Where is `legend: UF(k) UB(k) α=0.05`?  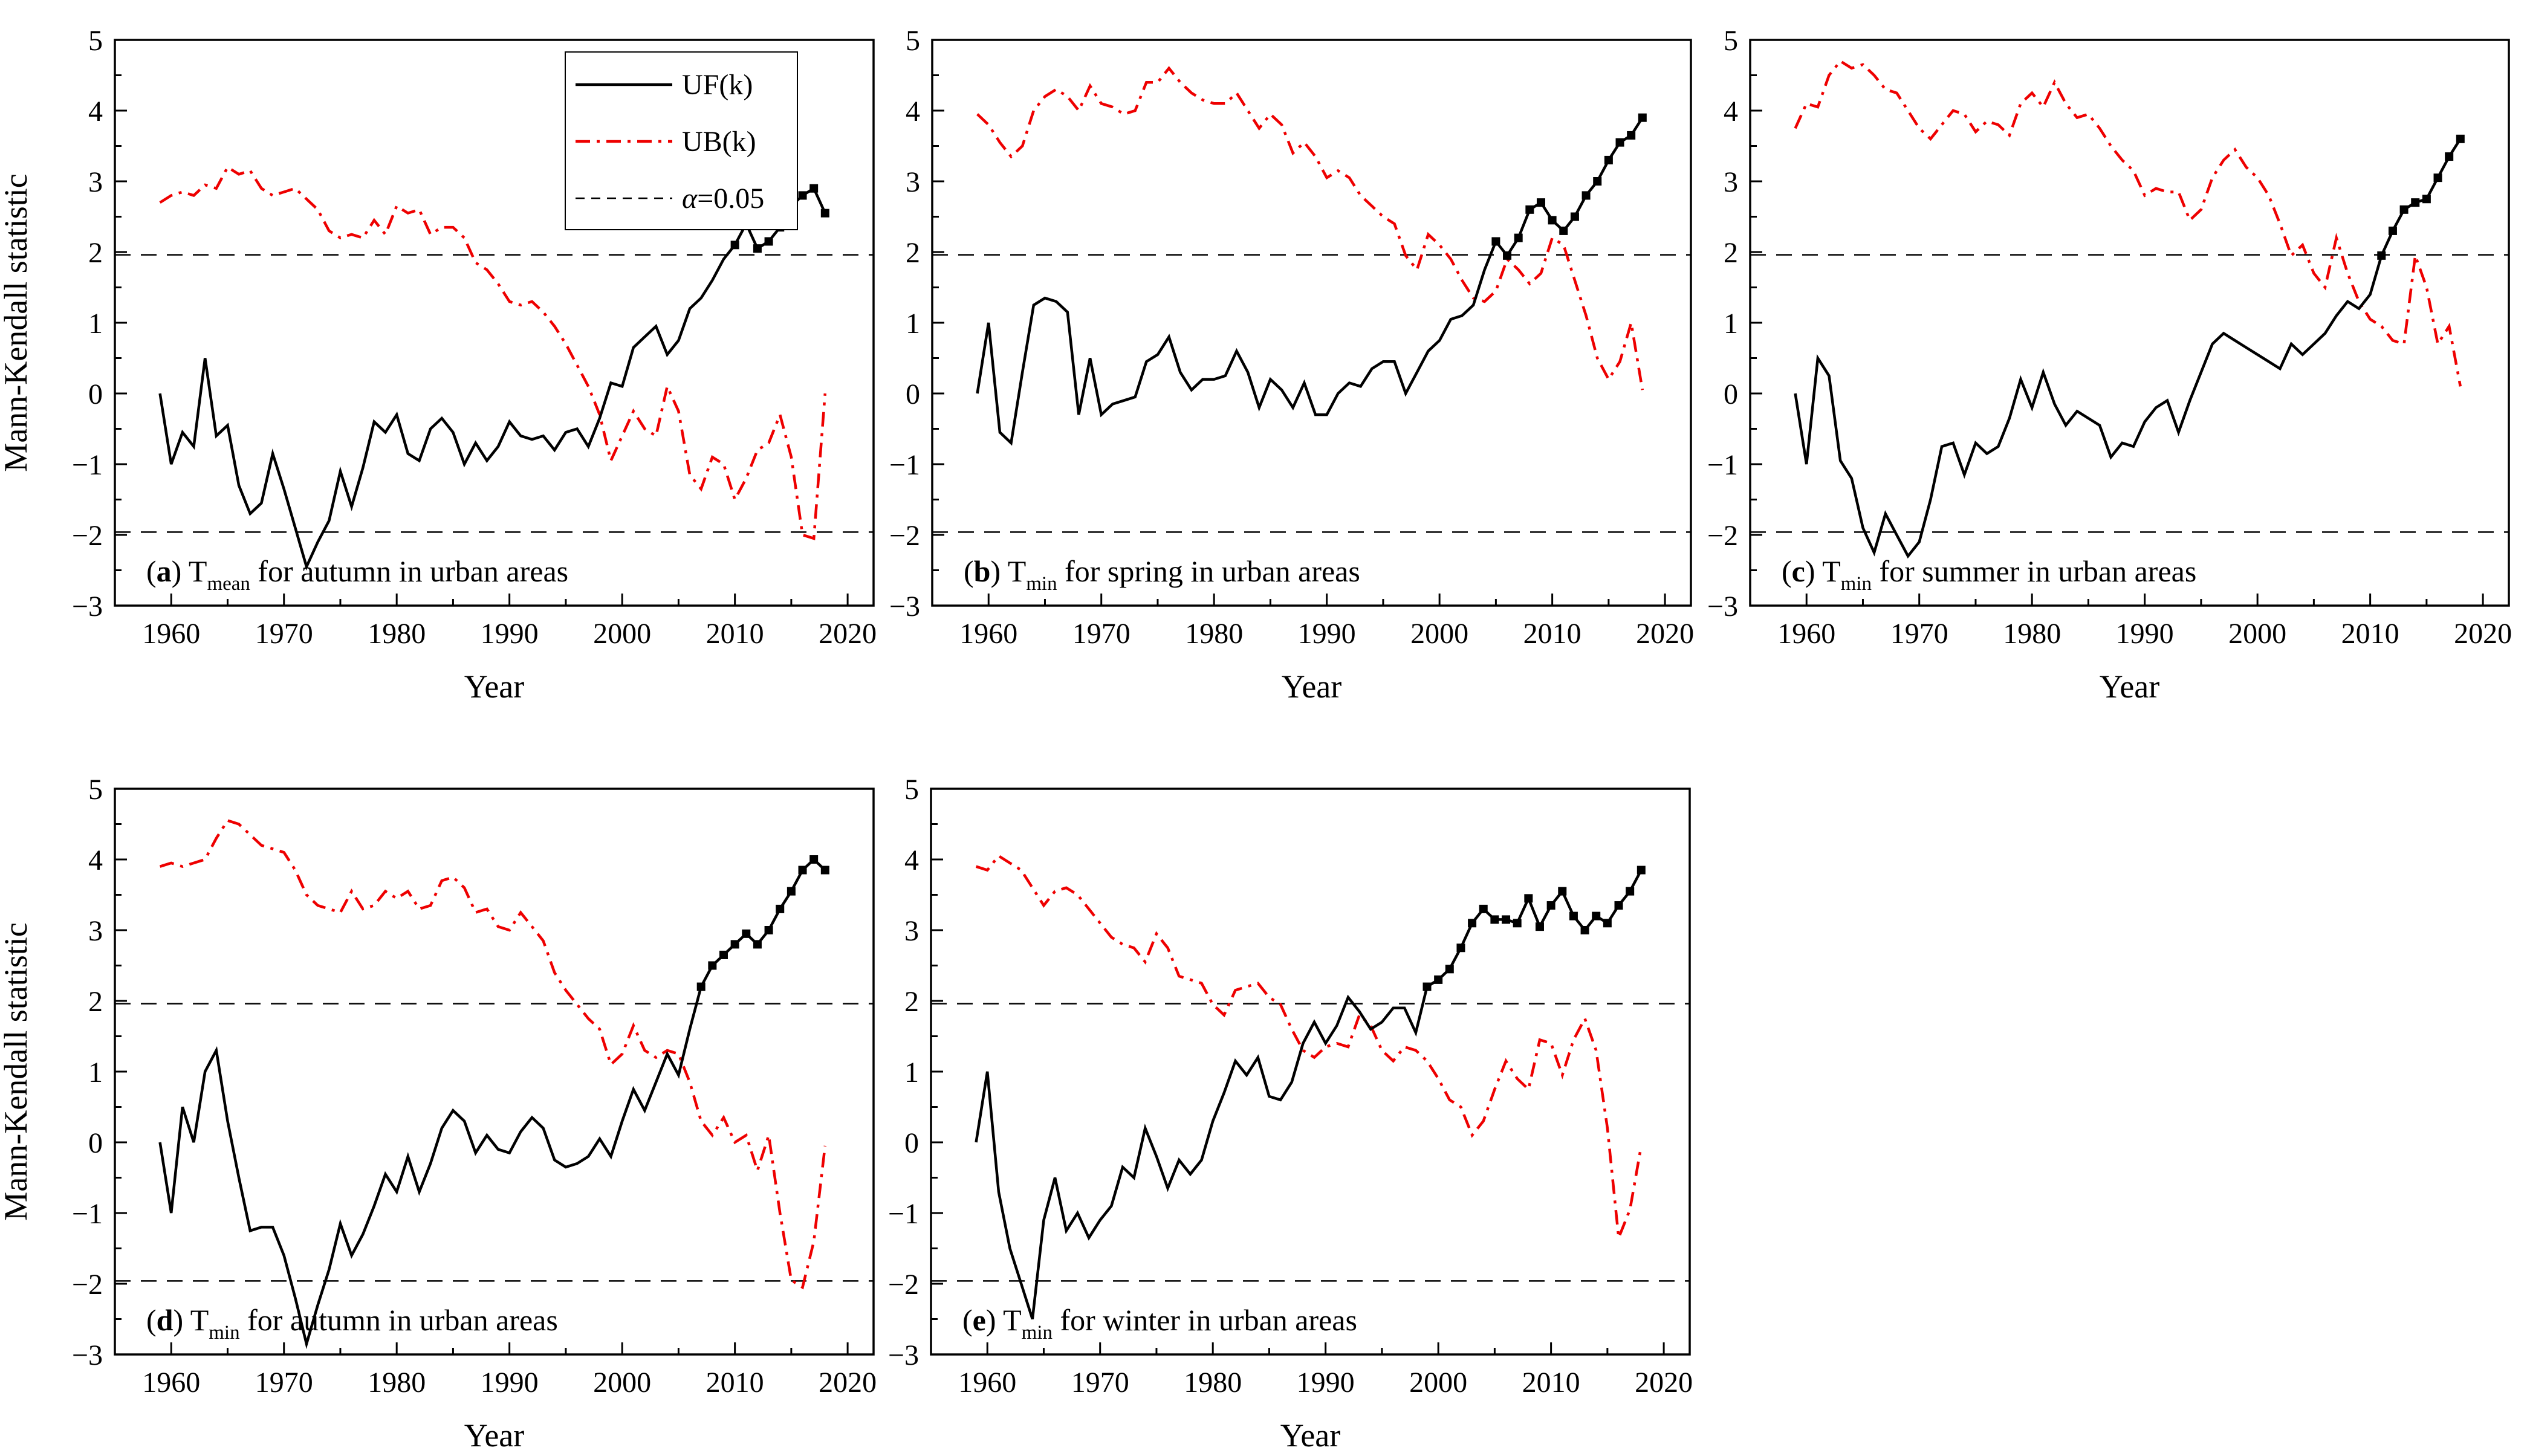 legend: UF(k) UB(k) α=0.05 is located at coordinates (681, 140).